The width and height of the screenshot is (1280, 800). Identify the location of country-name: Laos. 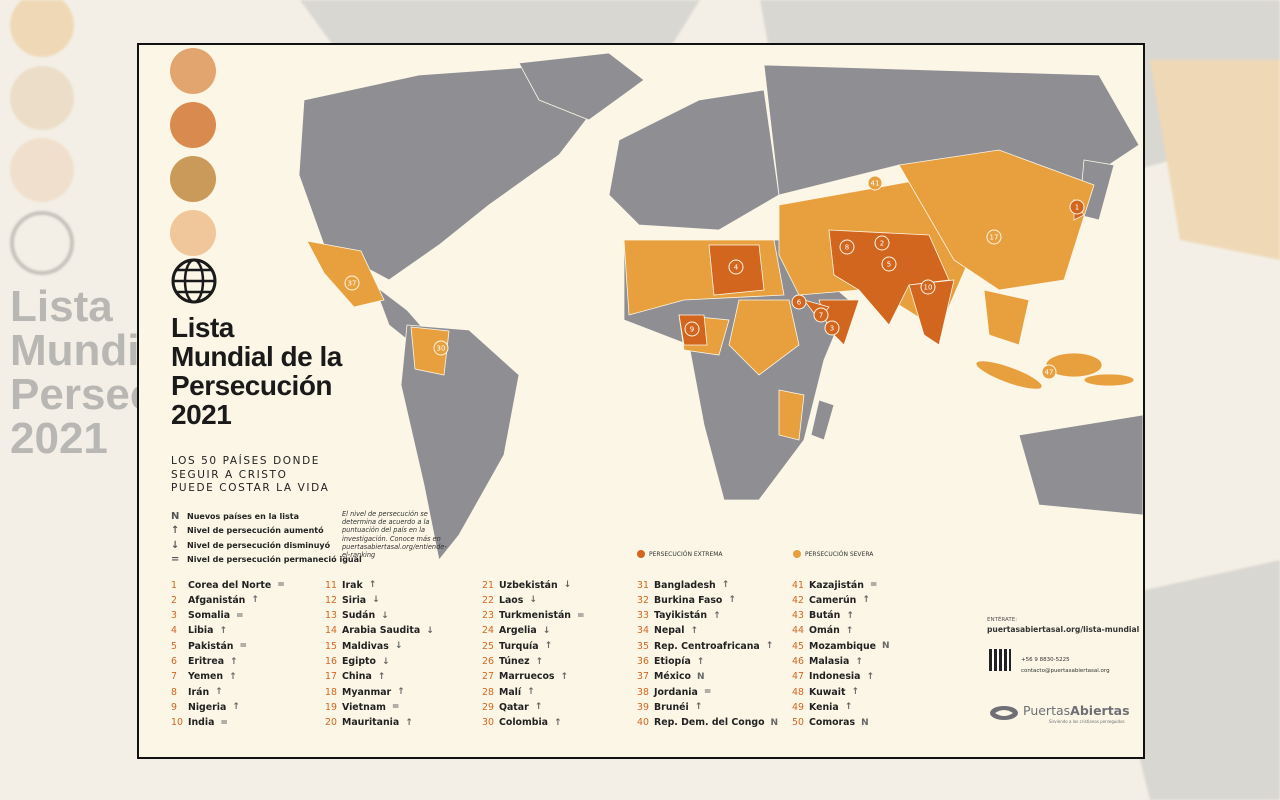
(511, 600).